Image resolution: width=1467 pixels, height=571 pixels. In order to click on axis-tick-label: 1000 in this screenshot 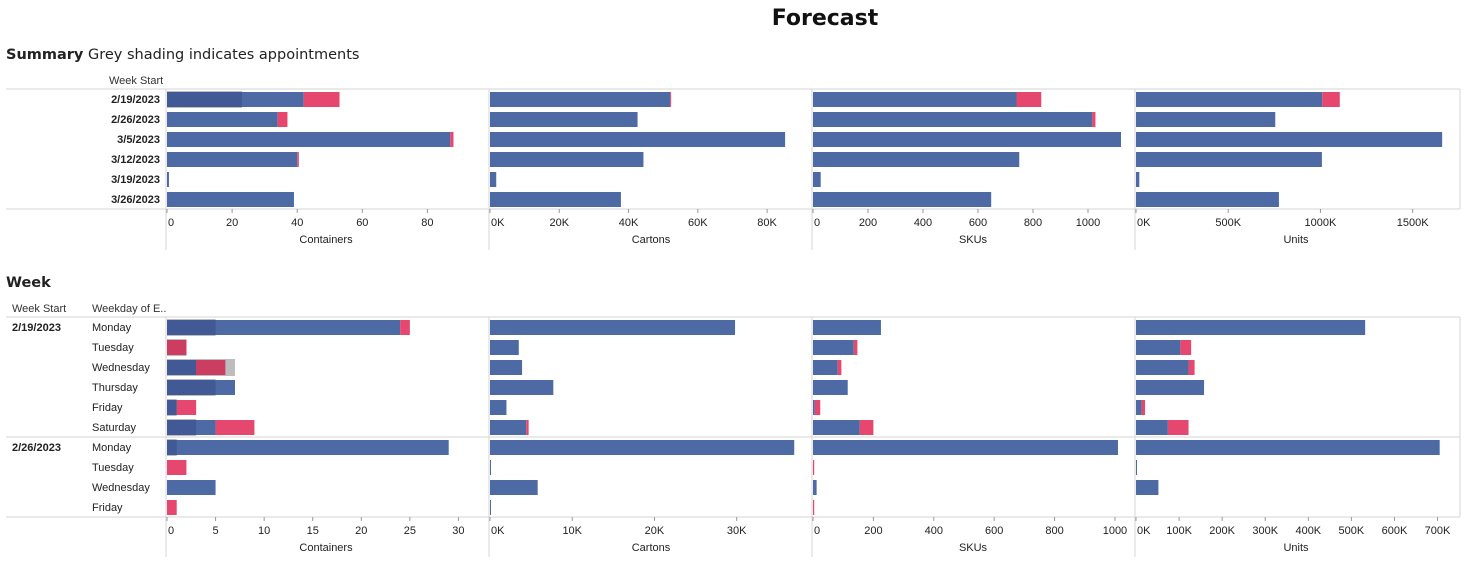, I will do `click(1115, 531)`.